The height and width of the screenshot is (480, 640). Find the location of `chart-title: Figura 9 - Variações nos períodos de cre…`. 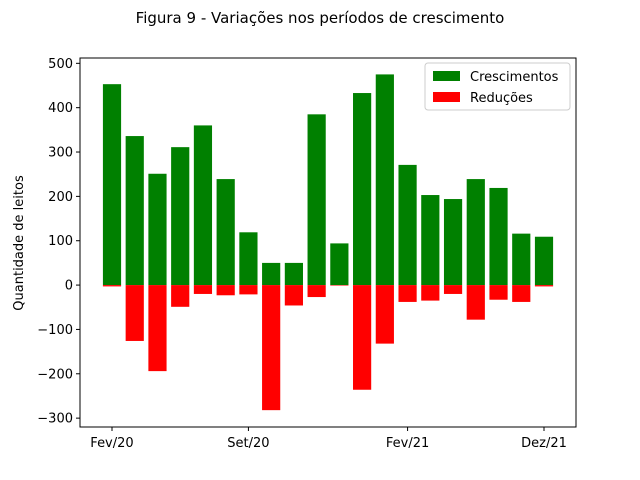

chart-title: Figura 9 - Variações nos períodos de cre… is located at coordinates (320, 18).